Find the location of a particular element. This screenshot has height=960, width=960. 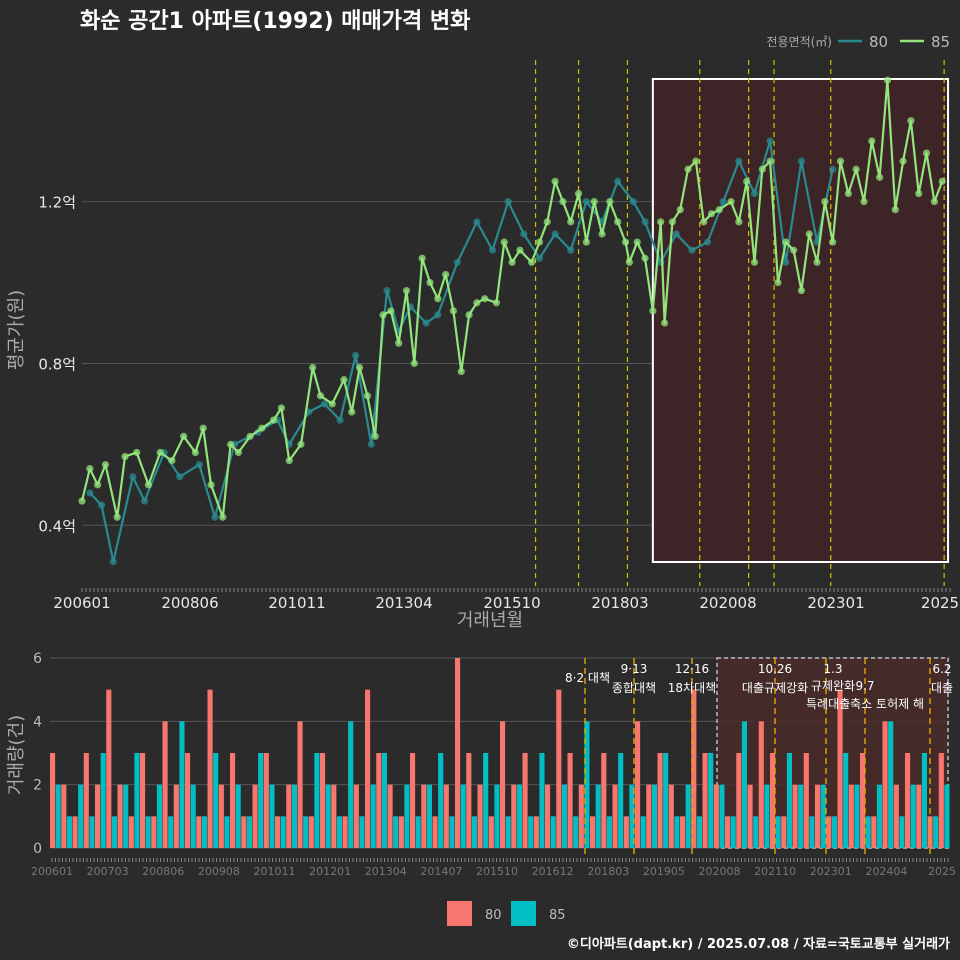

y-tick-label: 0.8억 is located at coordinates (57, 364).